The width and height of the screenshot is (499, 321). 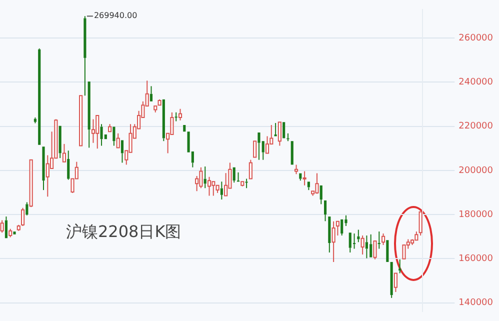 I want to click on y-tick-label: 220000, so click(x=476, y=127).